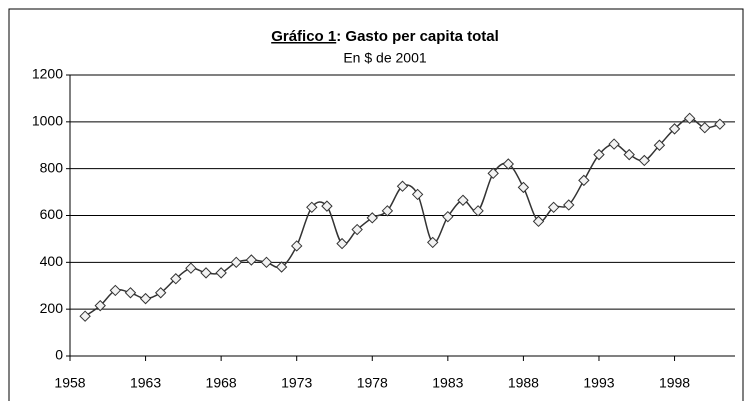 The width and height of the screenshot is (749, 401). What do you see at coordinates (296, 383) in the screenshot?
I see `x-tick-label: 1973` at bounding box center [296, 383].